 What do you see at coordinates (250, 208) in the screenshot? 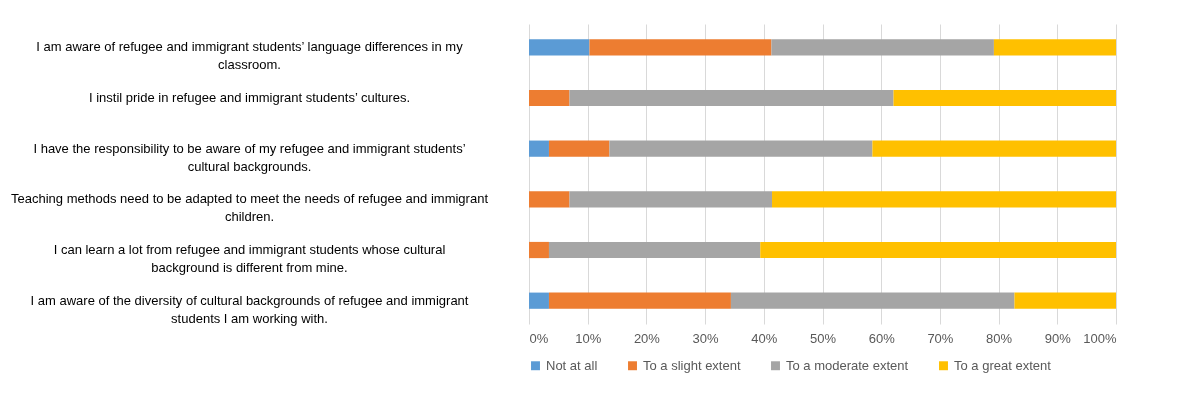
I see `y-tick-label: Teaching methods need to be adapted to meet the needs of refugee and immigrant children.` at bounding box center [250, 208].